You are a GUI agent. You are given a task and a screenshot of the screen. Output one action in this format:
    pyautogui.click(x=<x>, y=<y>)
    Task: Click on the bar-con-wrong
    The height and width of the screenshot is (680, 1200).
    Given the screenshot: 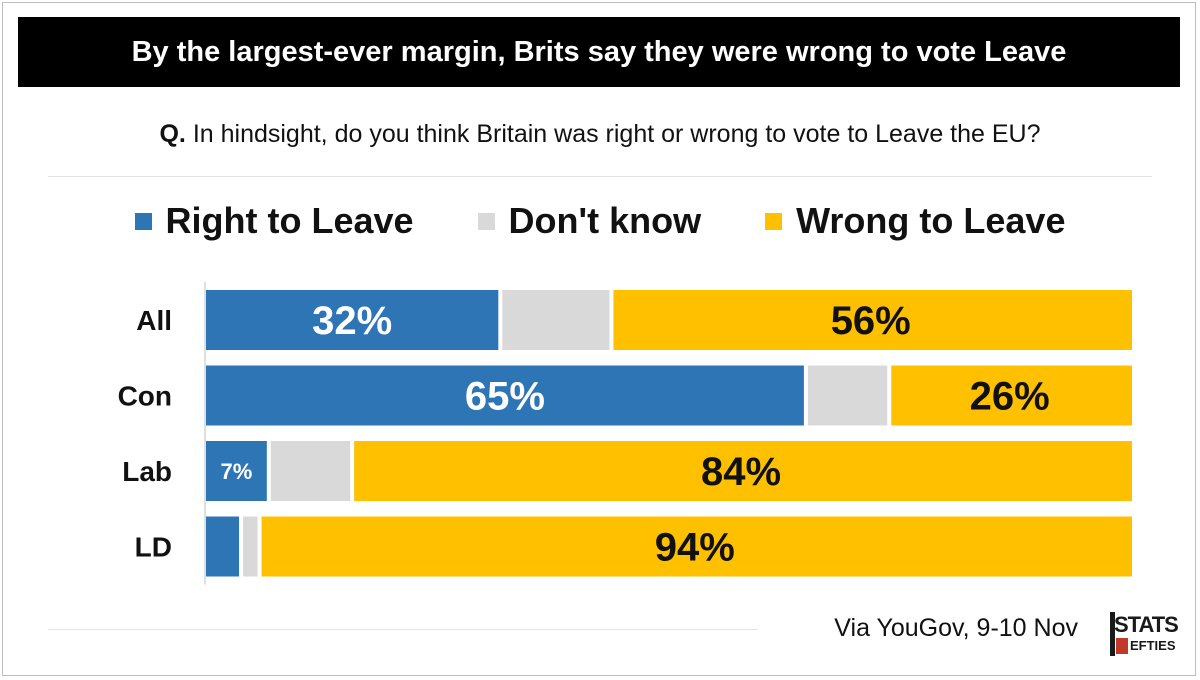 What is the action you would take?
    pyautogui.click(x=1011, y=395)
    